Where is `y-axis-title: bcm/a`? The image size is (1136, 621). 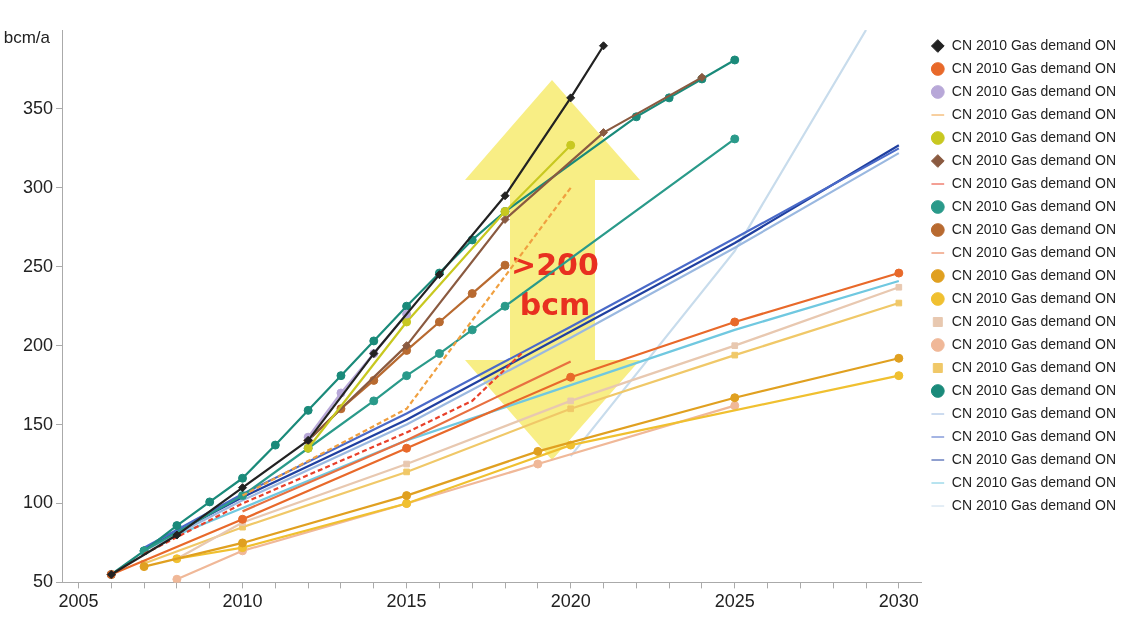 y-axis-title: bcm/a is located at coordinates (27, 37).